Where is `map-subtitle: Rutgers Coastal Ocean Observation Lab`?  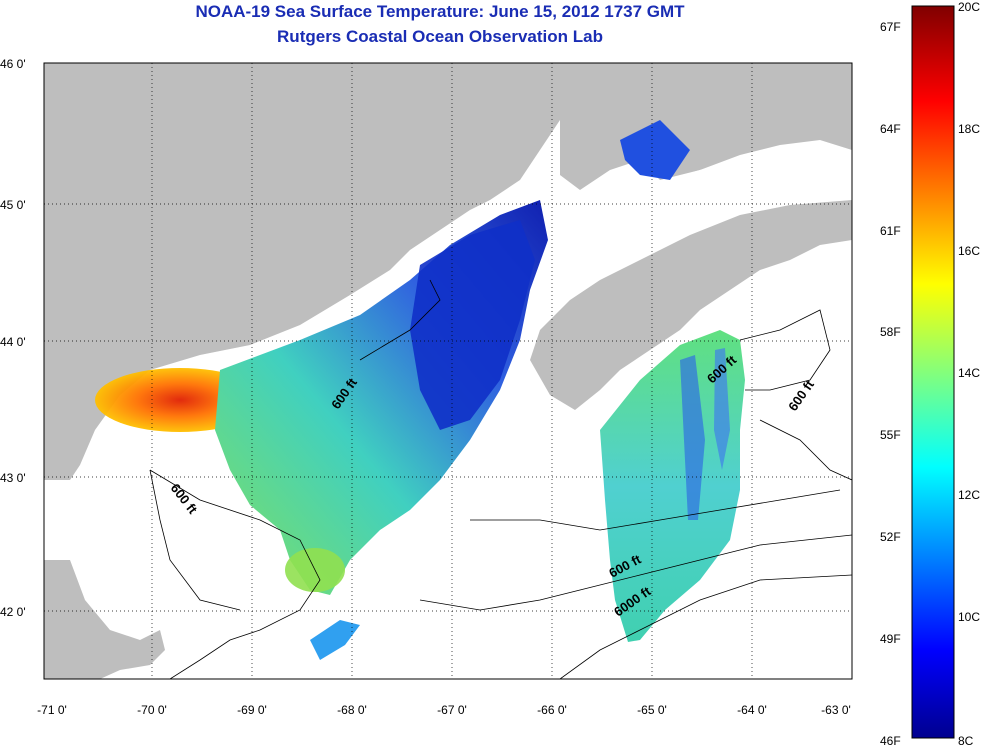 map-subtitle: Rutgers Coastal Ocean Observation Lab is located at coordinates (440, 36).